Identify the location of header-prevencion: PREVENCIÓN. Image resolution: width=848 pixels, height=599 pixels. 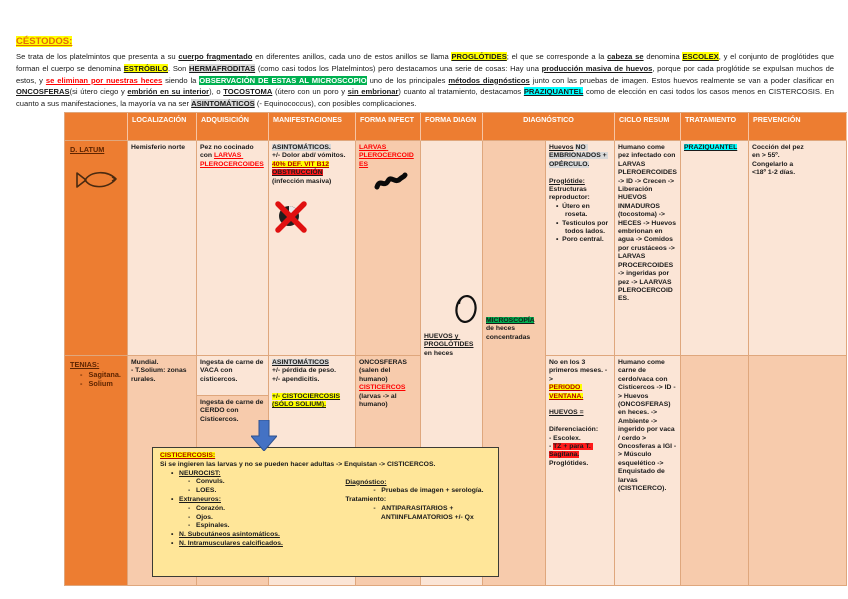
(798, 127).